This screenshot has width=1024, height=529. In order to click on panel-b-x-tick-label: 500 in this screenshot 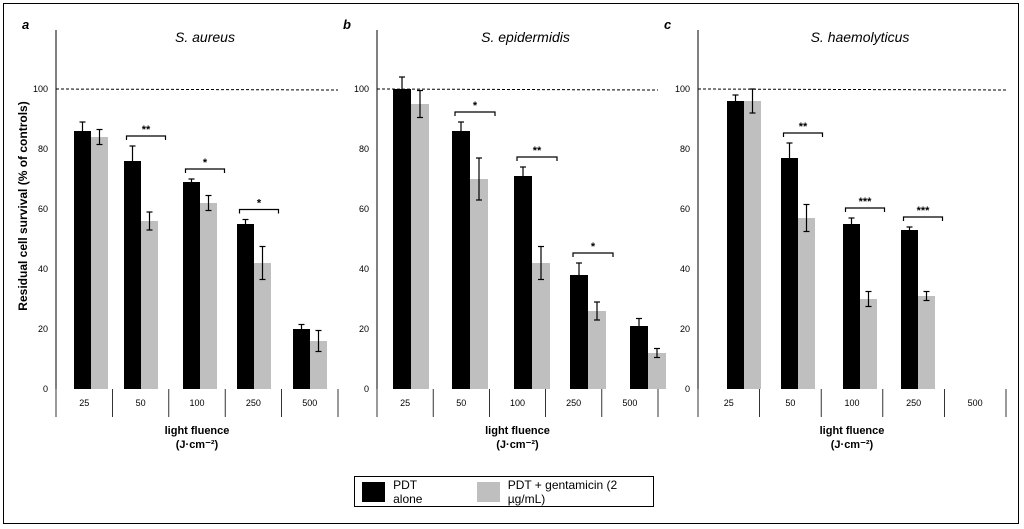, I will do `click(629, 403)`.